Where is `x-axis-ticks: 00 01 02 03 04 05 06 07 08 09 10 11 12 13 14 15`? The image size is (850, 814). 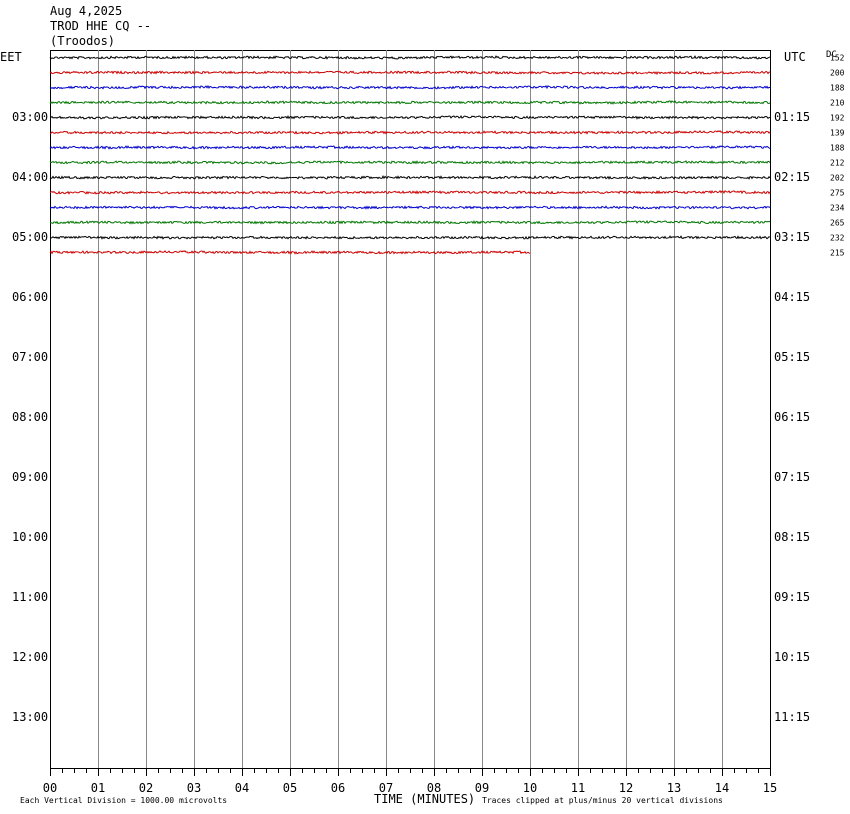
x-axis-ticks: 00 01 02 03 04 05 06 07 08 09 10 11 12 13 14 15 is located at coordinates (410, 781).